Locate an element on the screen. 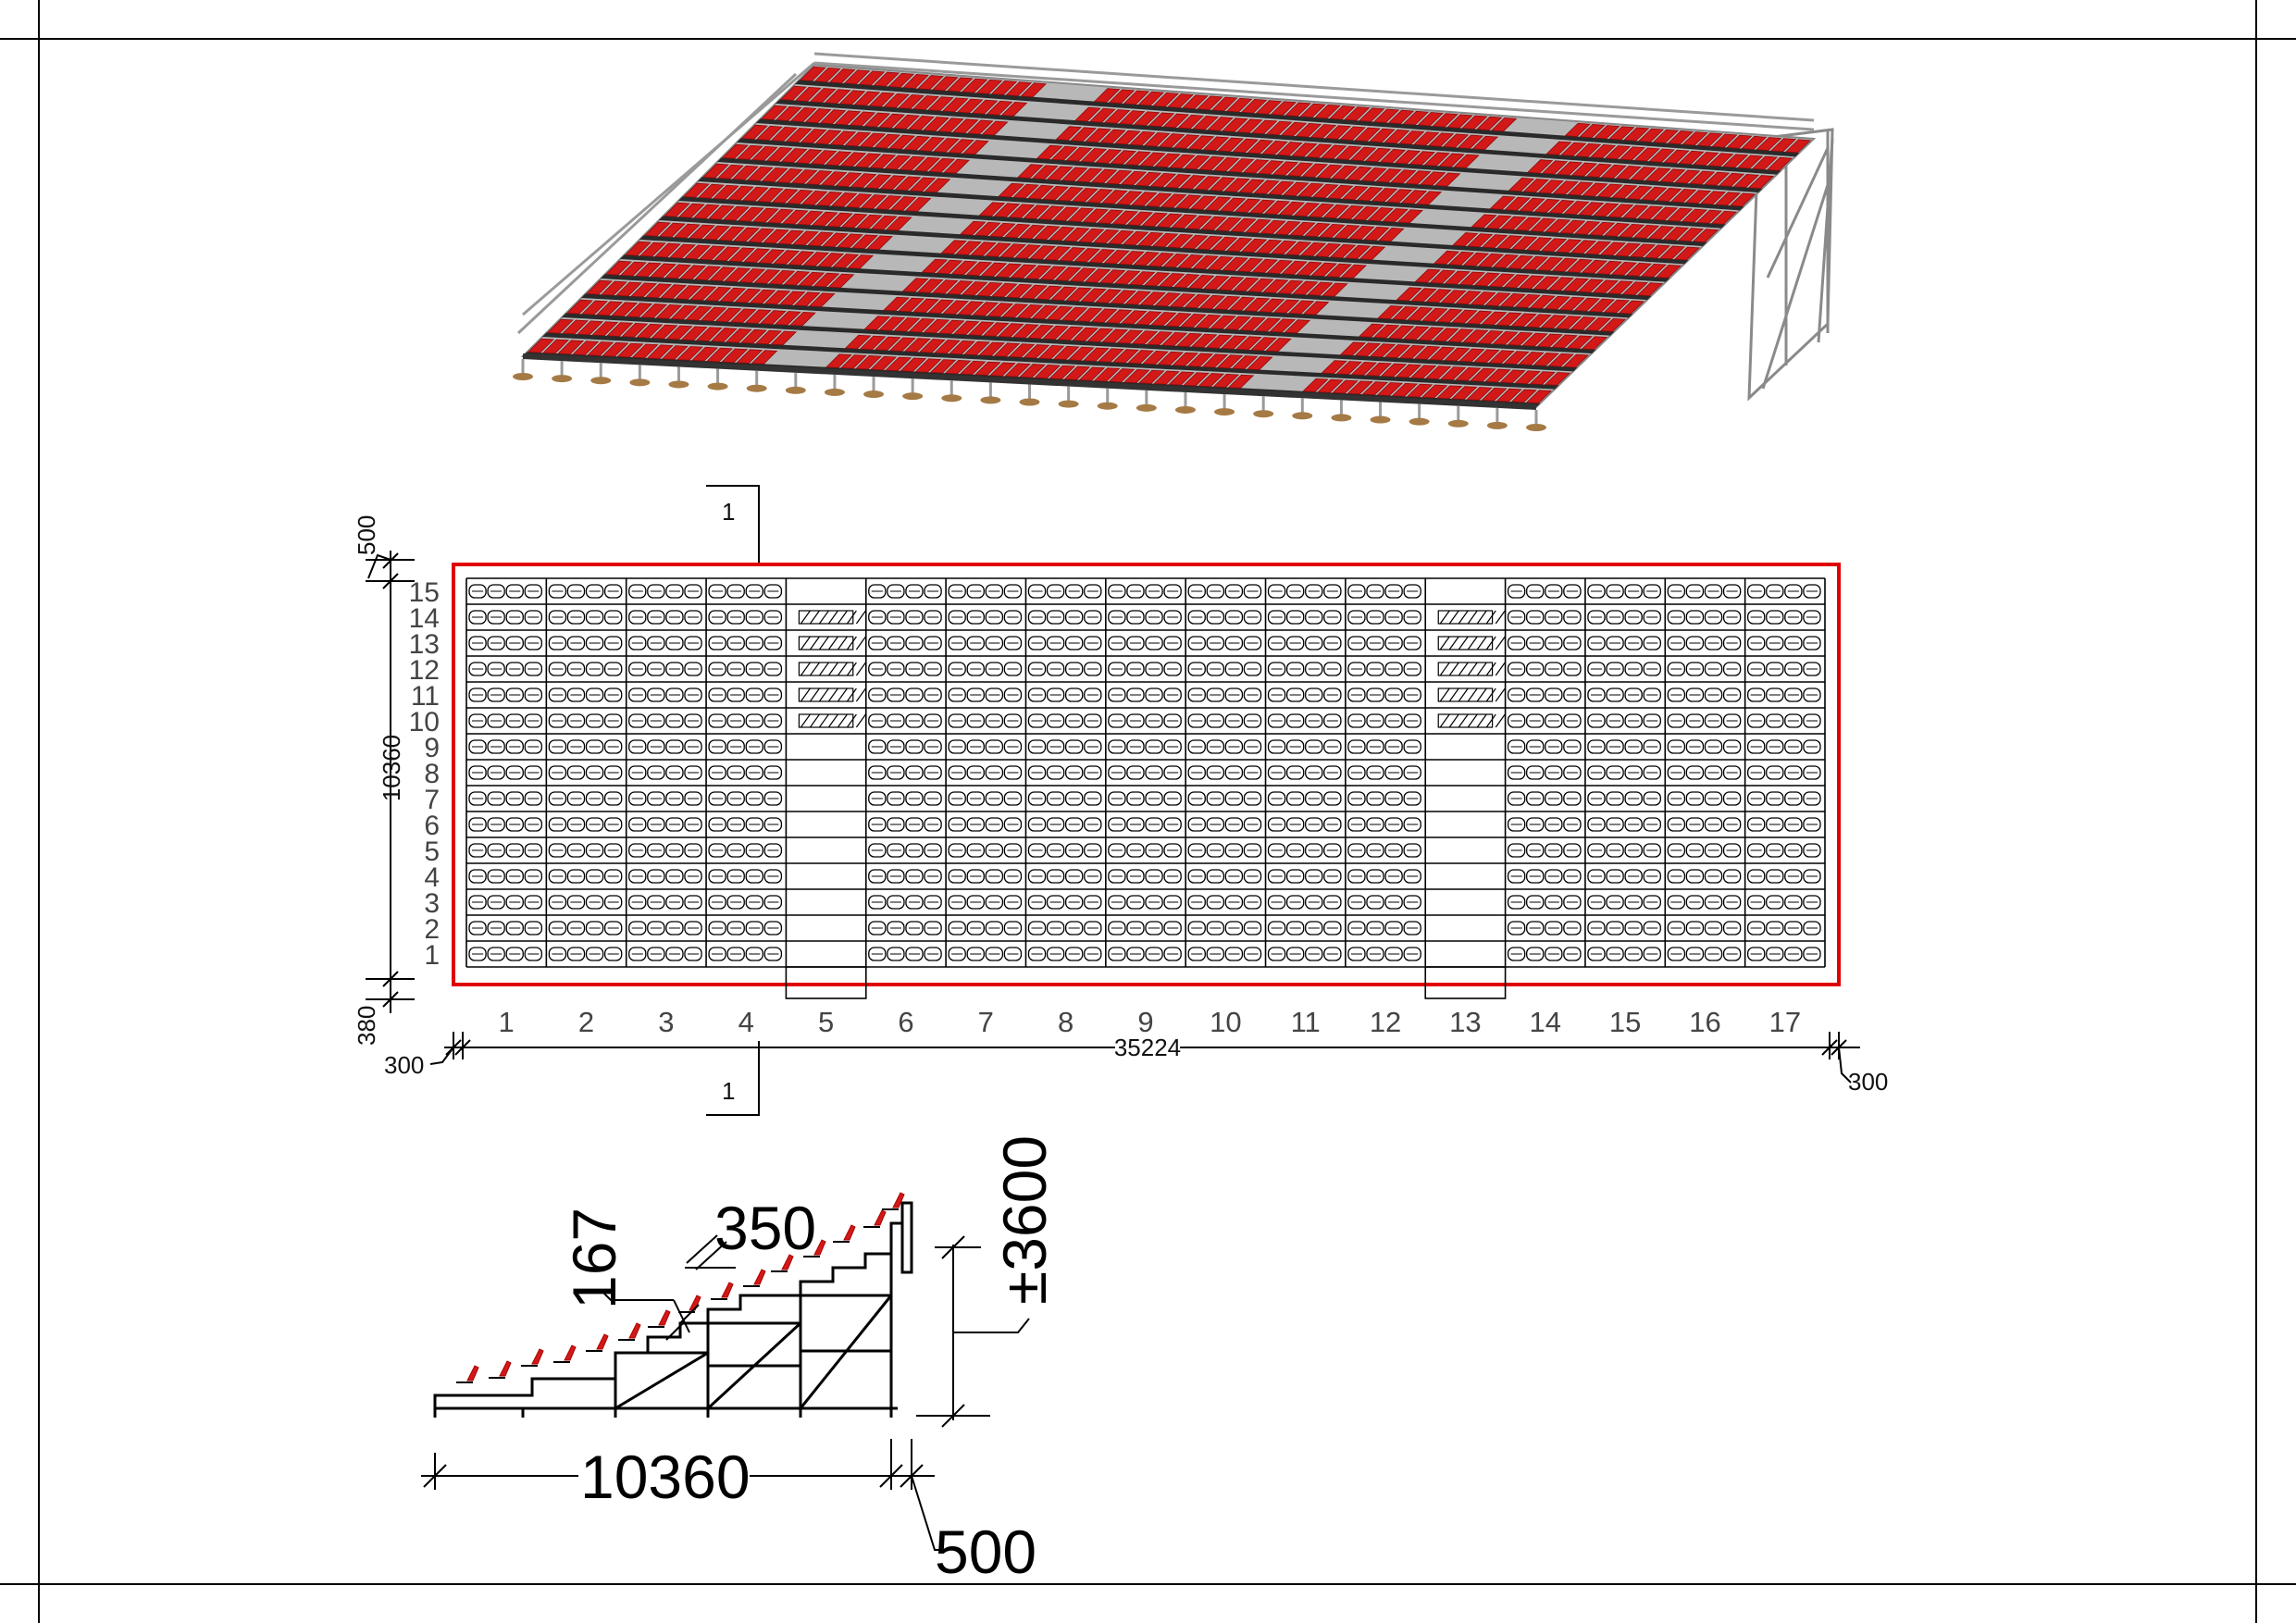 The width and height of the screenshot is (2296, 1623). column-label: 4 is located at coordinates (746, 1022).